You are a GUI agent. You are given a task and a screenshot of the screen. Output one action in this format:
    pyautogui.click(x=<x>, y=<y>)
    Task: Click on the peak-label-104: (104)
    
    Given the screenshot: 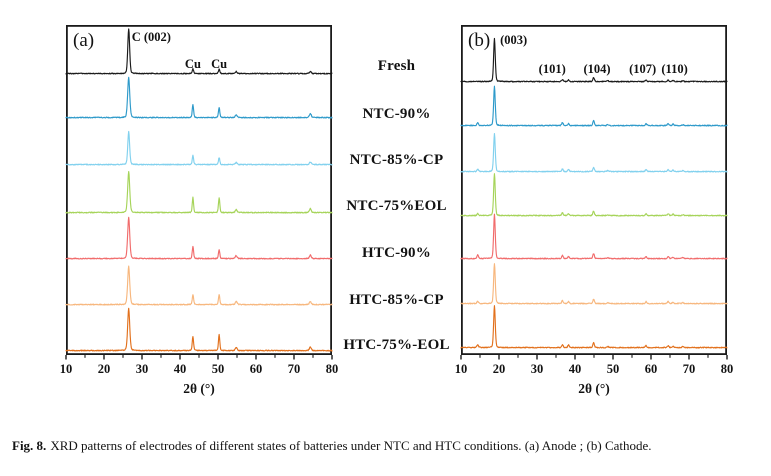 What is the action you would take?
    pyautogui.click(x=597, y=69)
    